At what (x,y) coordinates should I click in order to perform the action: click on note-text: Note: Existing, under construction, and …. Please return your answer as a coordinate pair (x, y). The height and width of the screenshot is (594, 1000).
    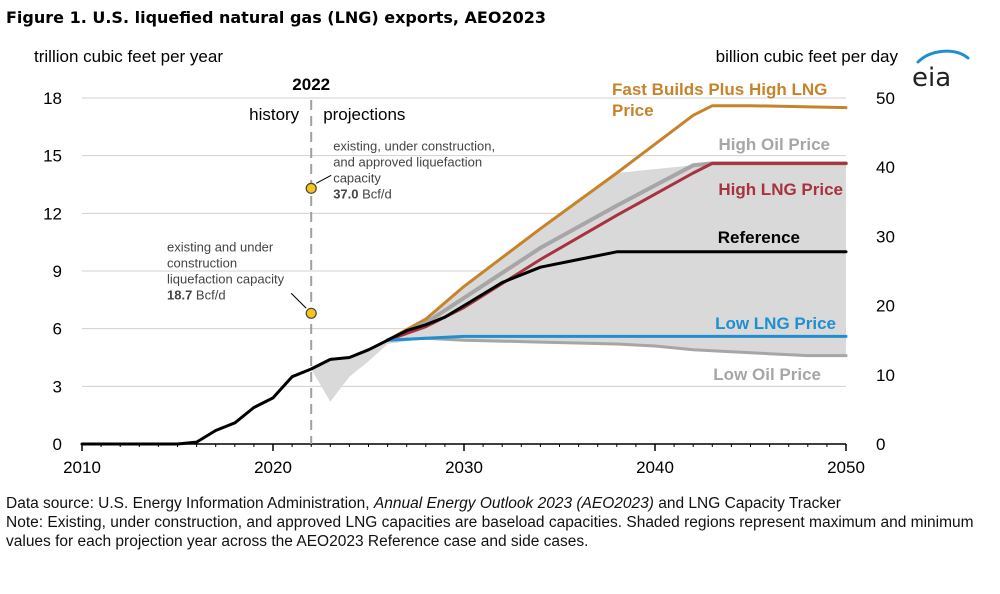
    Looking at the image, I should click on (490, 532).